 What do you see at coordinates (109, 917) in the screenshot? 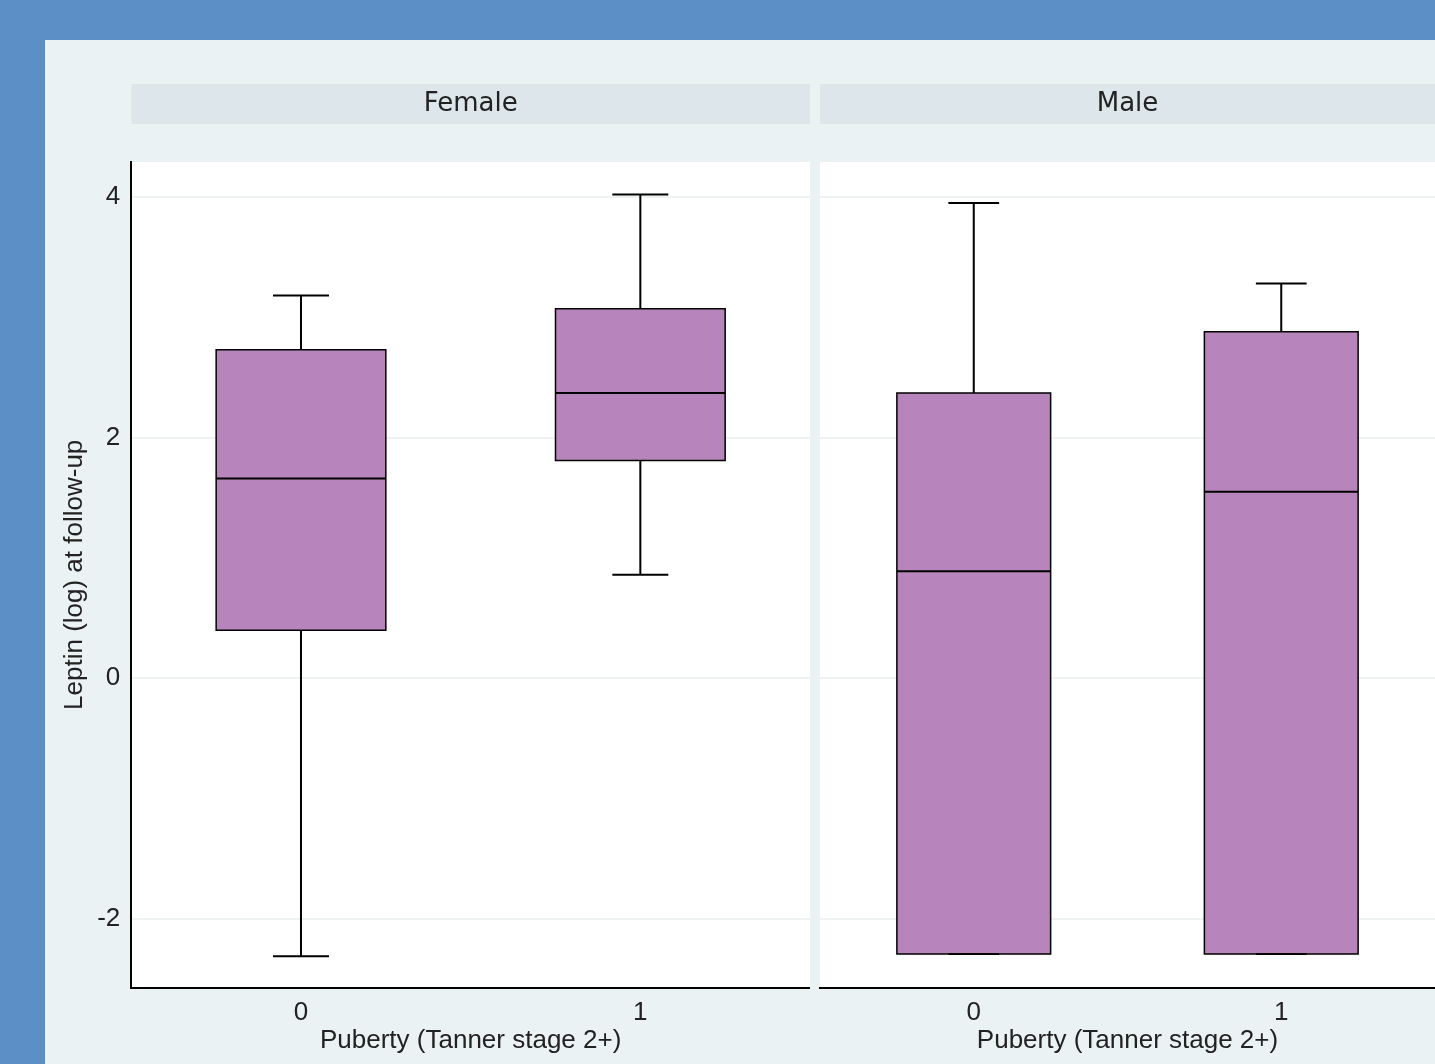
I see `y-tick-label: -2` at bounding box center [109, 917].